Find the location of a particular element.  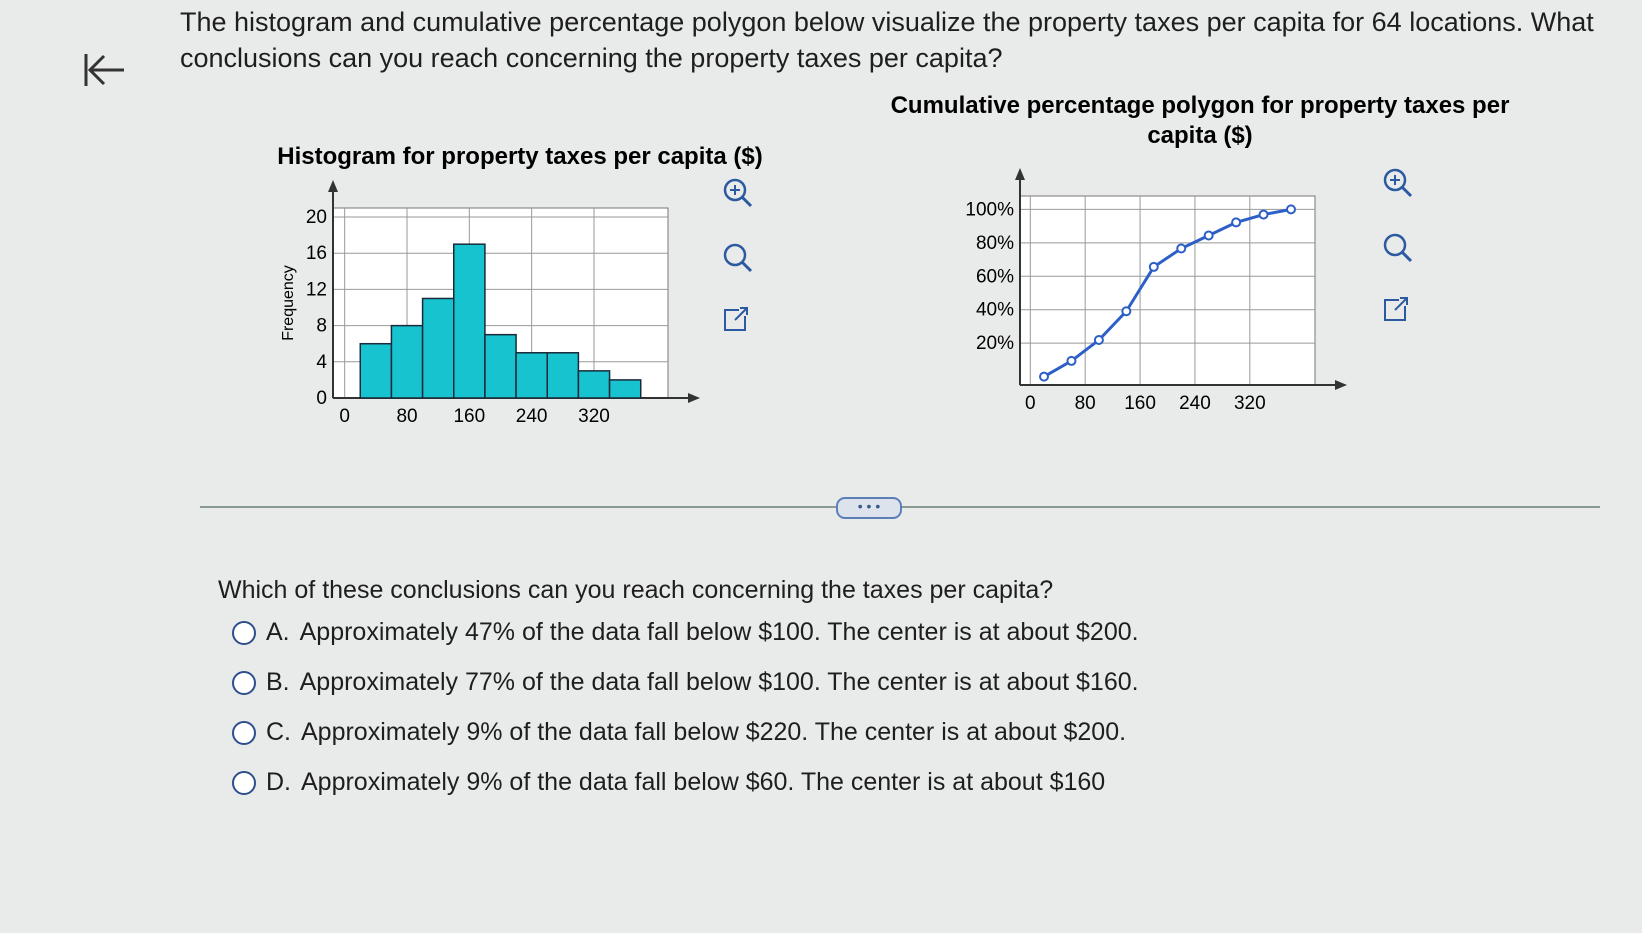

back-button is located at coordinates (105, 70).